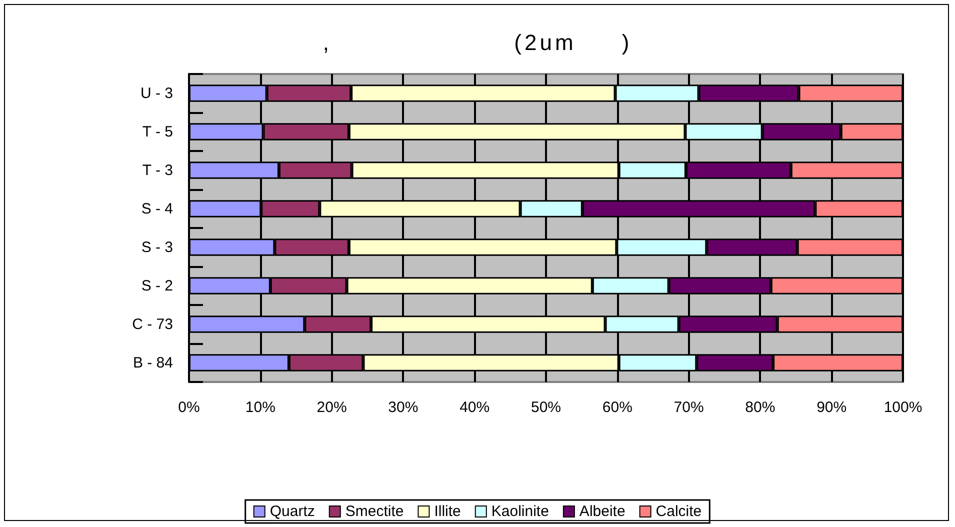  Describe the element at coordinates (152, 363) in the screenshot. I see `y-tick-label: B - 84` at that location.